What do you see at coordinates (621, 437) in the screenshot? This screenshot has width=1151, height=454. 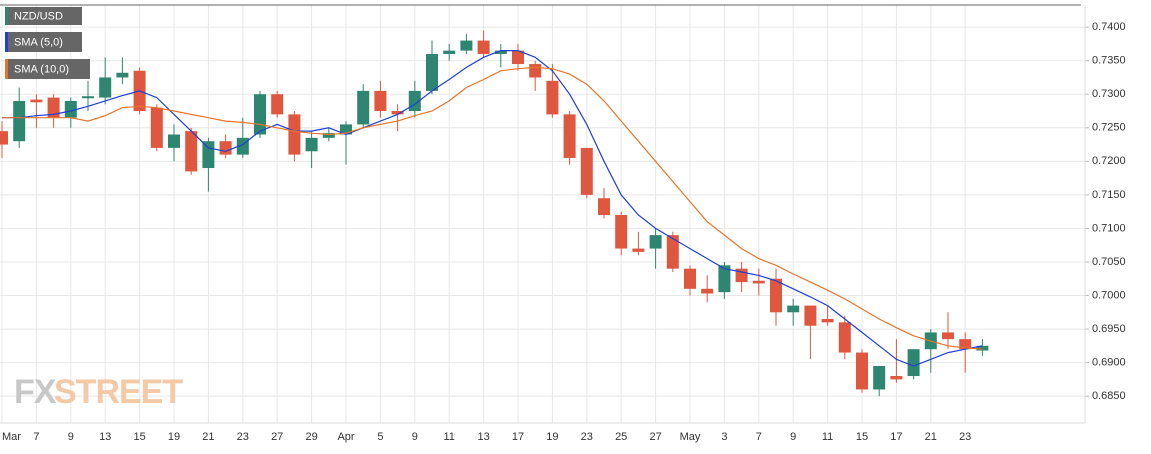 I see `x-tick-label: 25` at bounding box center [621, 437].